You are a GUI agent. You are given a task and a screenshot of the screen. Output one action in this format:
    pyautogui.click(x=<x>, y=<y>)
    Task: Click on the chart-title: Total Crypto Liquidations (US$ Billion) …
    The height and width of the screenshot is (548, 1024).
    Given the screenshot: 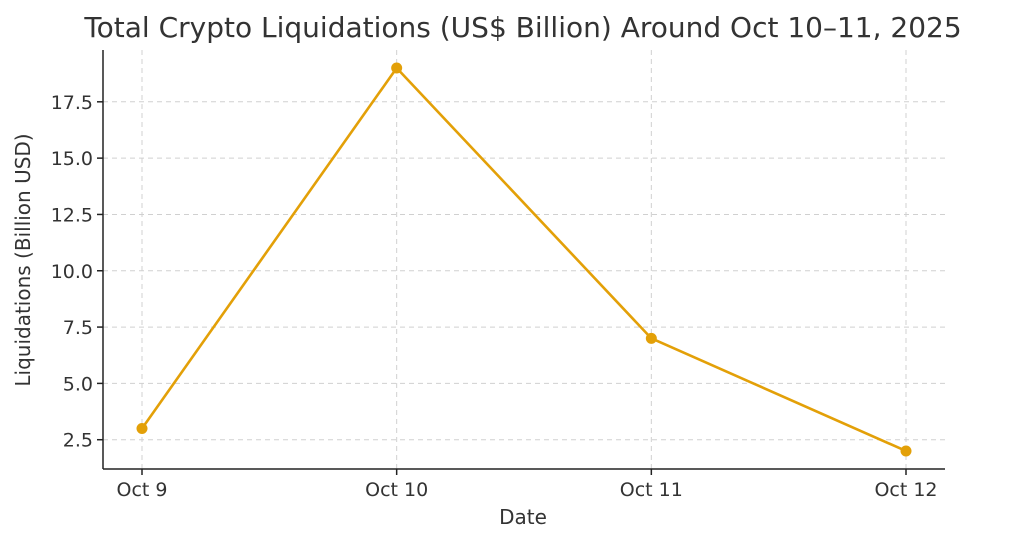 What is the action you would take?
    pyautogui.click(x=522, y=27)
    